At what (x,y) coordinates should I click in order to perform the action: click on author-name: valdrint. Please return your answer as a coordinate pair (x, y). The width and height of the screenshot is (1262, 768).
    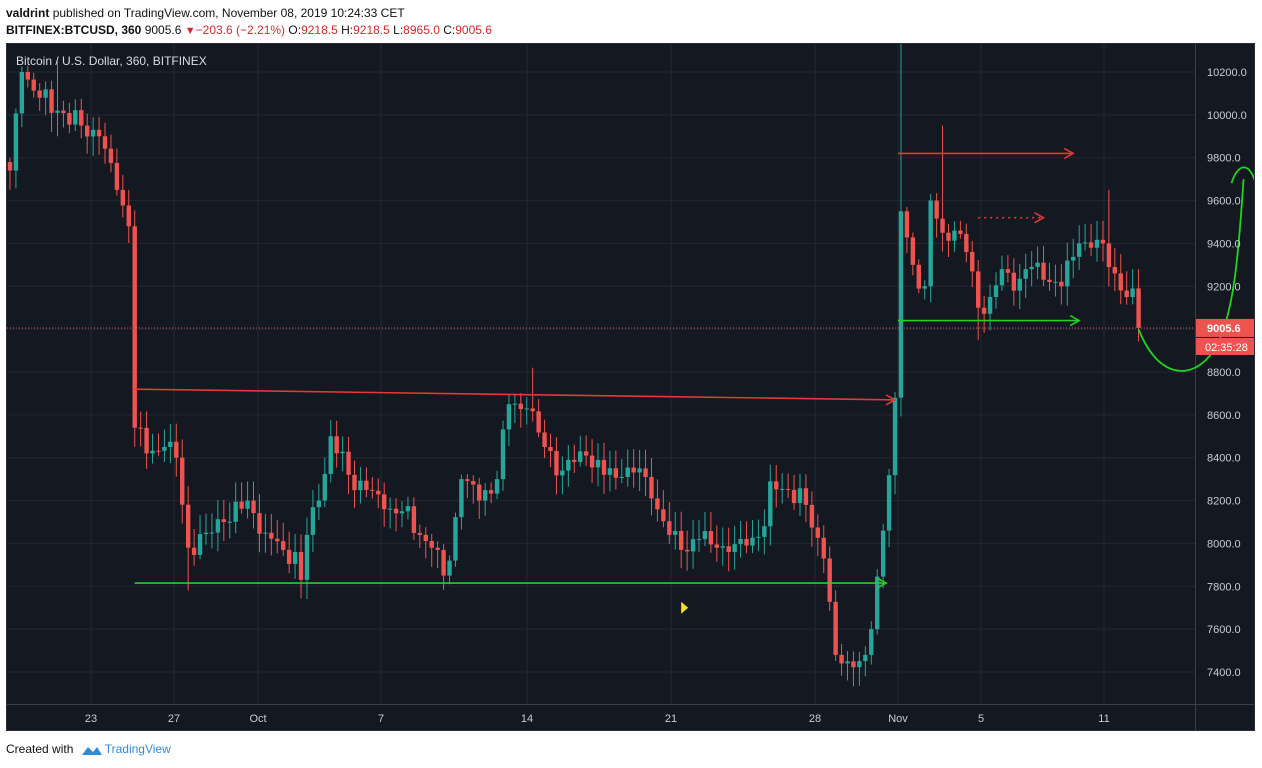
    Looking at the image, I should click on (28, 13).